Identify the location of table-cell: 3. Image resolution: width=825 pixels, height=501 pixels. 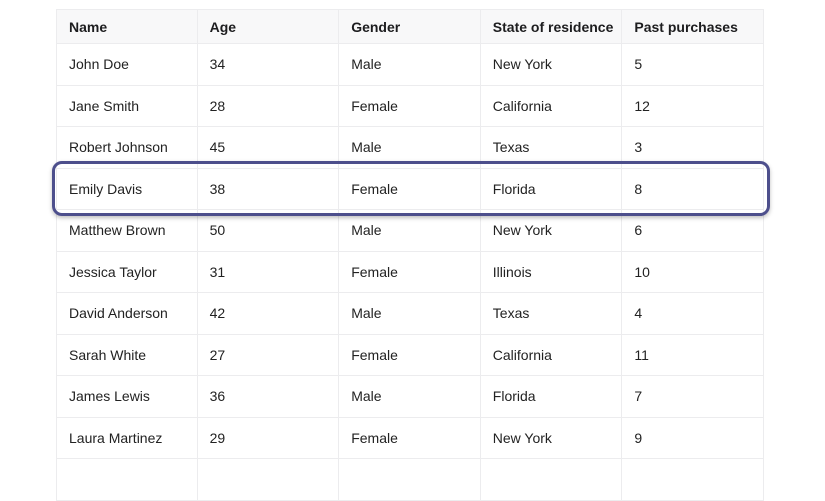
(693, 147).